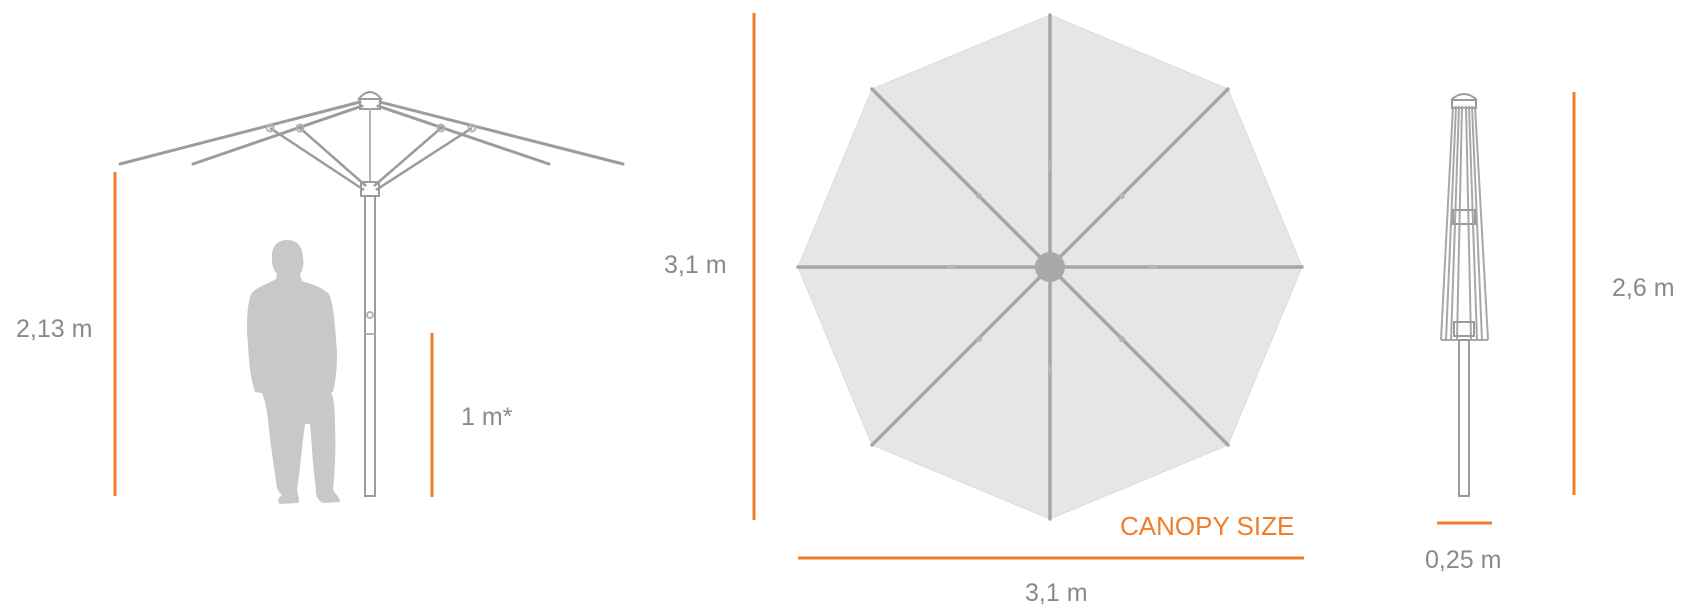 The height and width of the screenshot is (606, 1686). I want to click on open-height-label: 2,13 m, so click(54, 329).